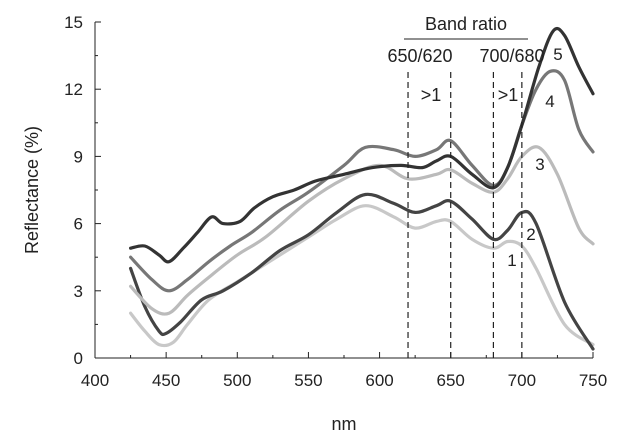 The height and width of the screenshot is (438, 622). Describe the element at coordinates (78, 358) in the screenshot. I see `y-tick-label: 0` at that location.